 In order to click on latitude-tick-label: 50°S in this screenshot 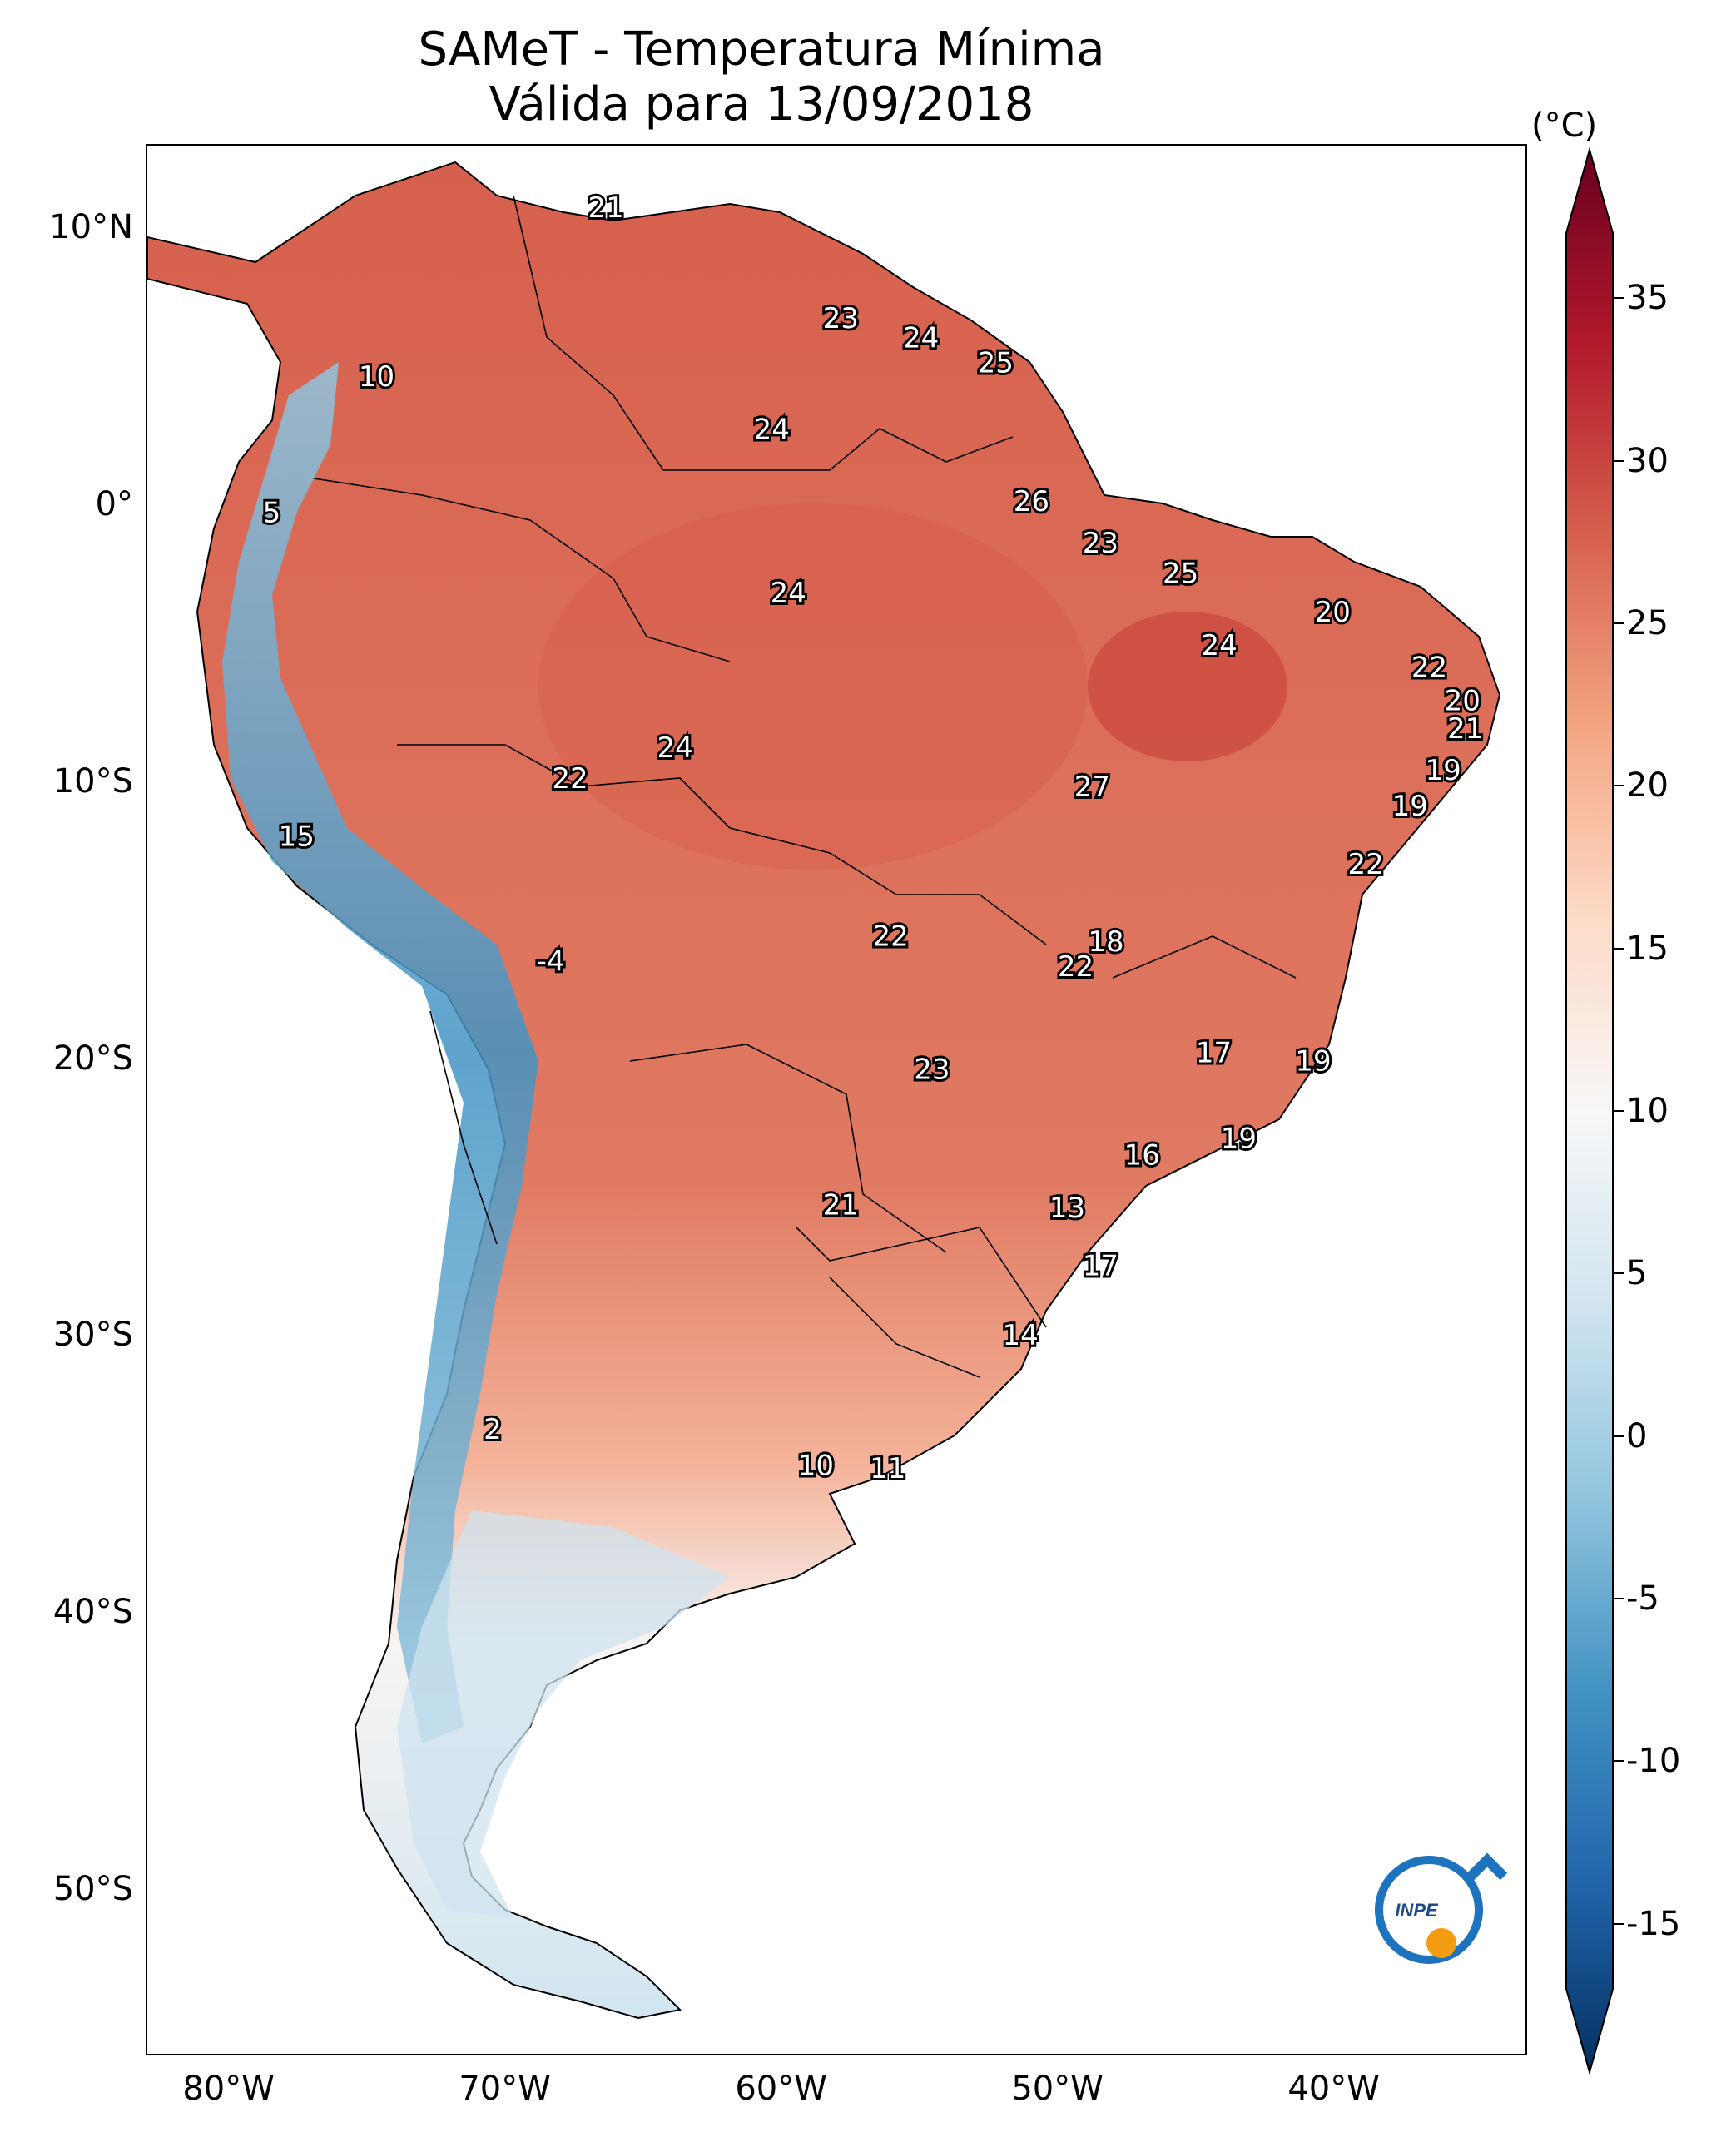, I will do `click(93, 1889)`.